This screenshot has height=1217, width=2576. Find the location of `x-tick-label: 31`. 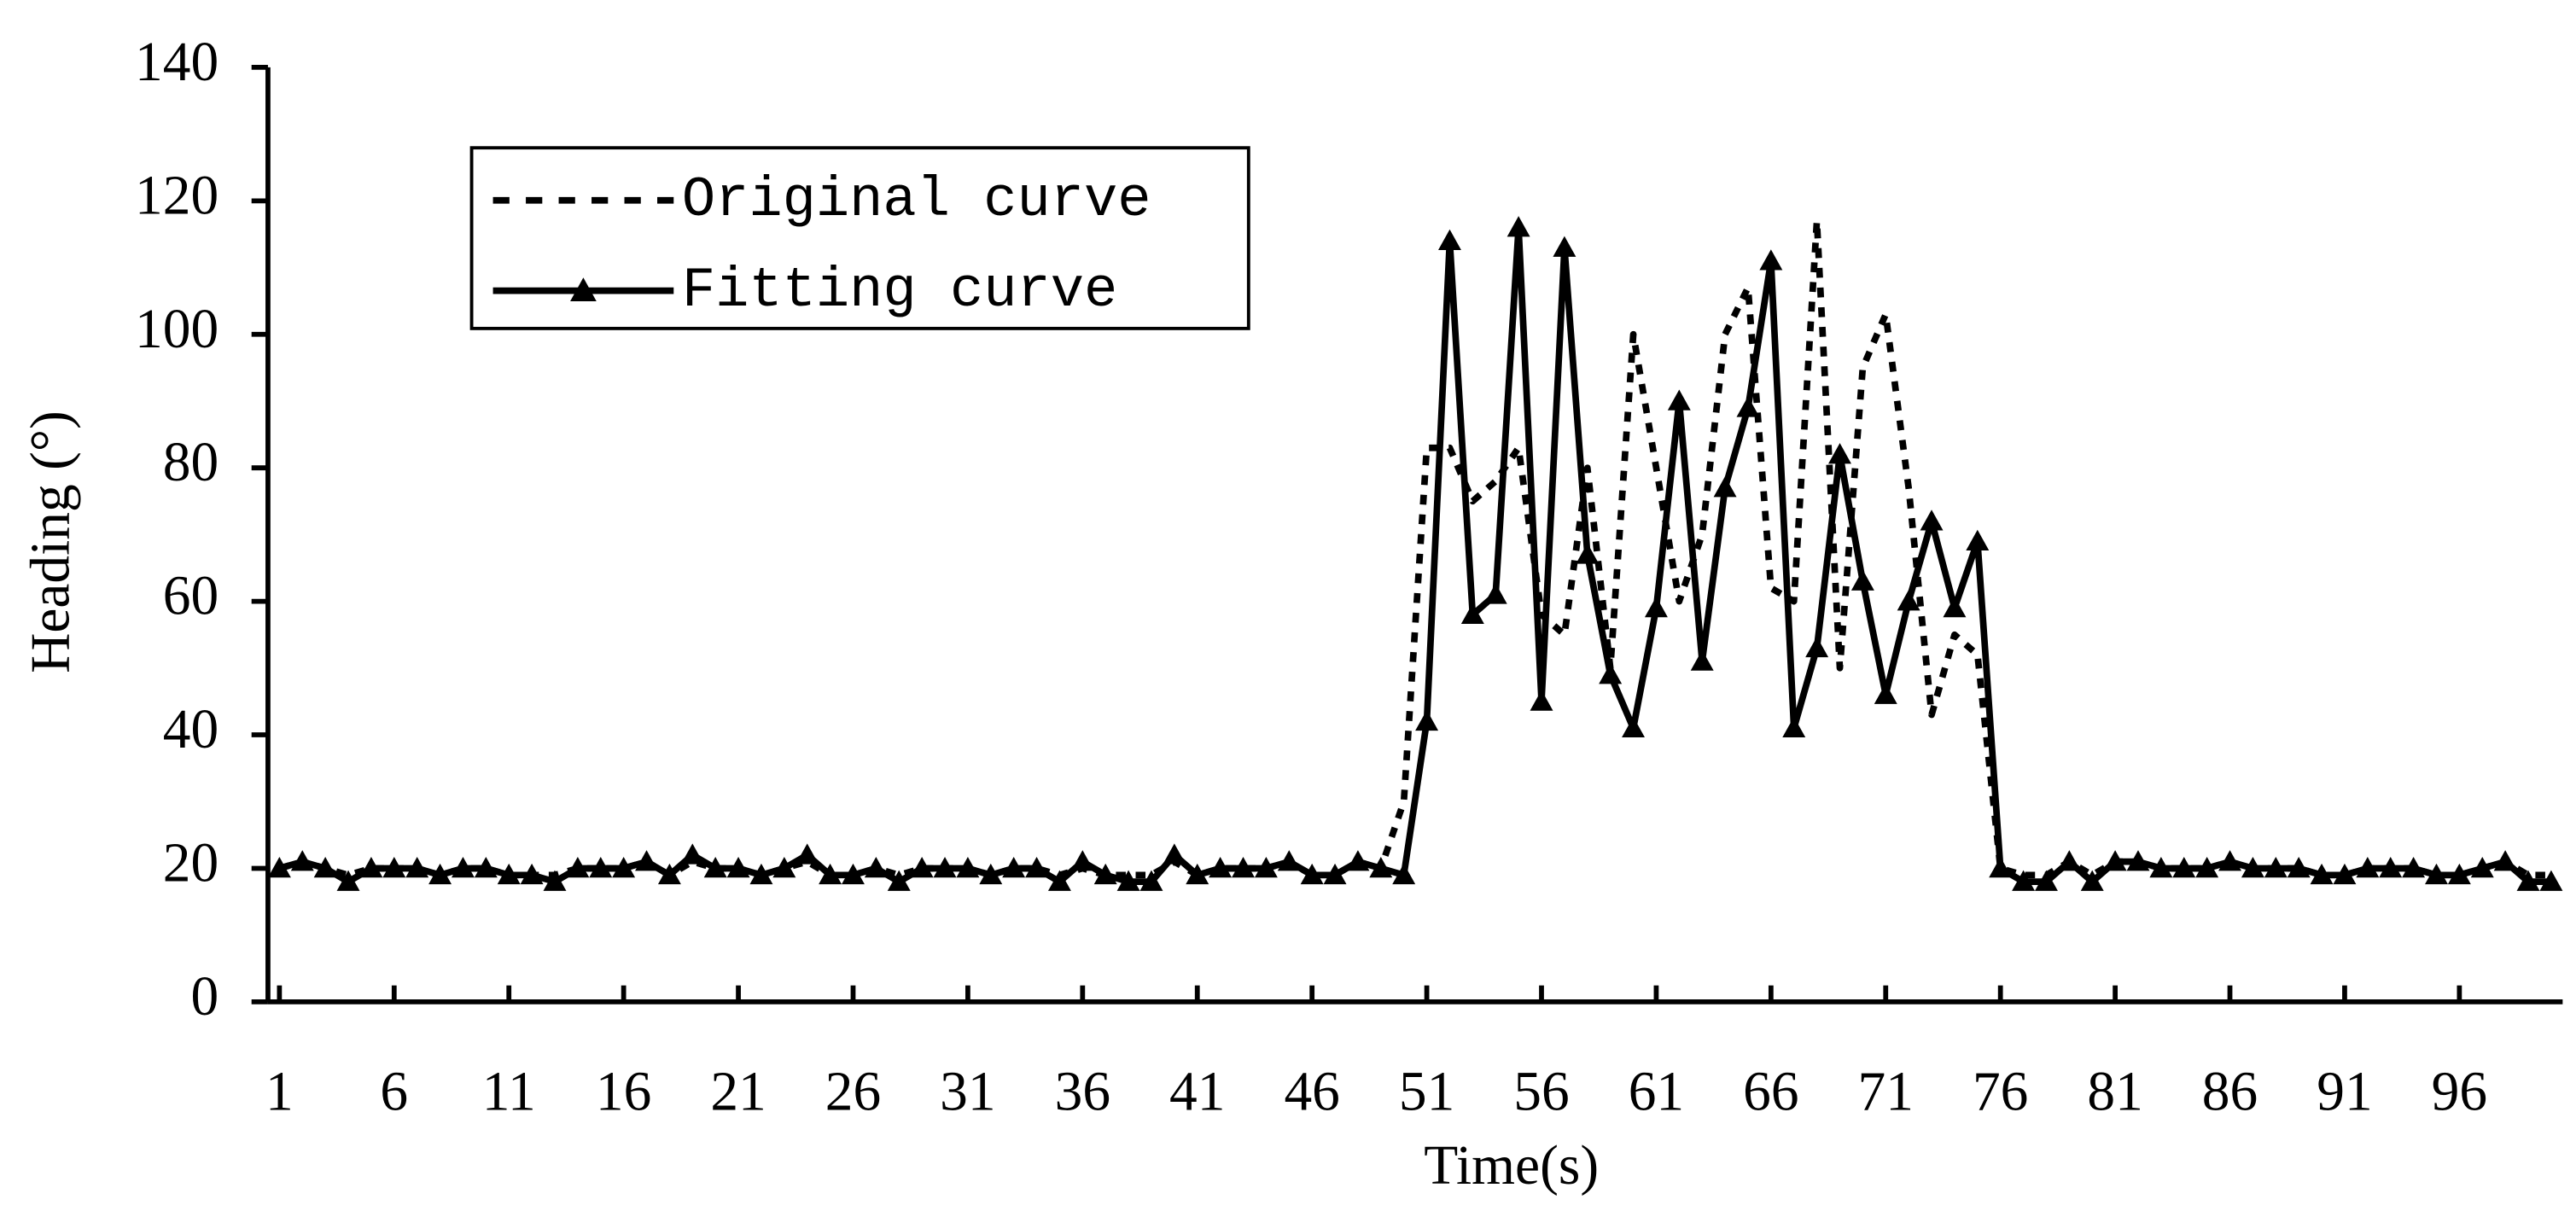

x-tick-label: 31 is located at coordinates (967, 1092).